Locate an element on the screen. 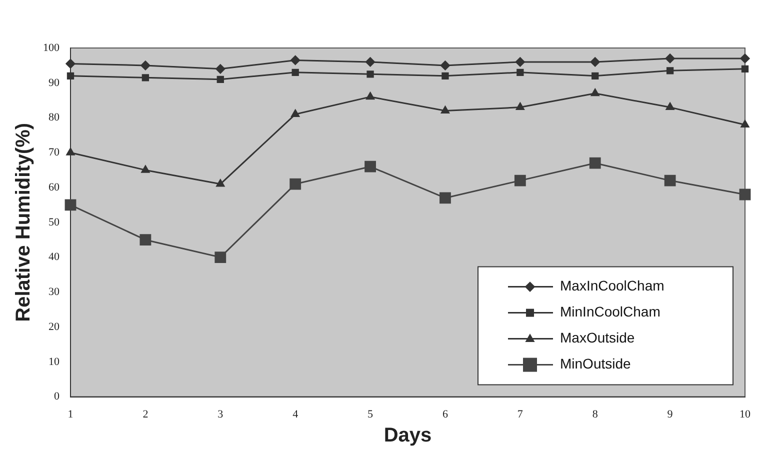 This screenshot has width=773, height=464. y-tick-label: 90 is located at coordinates (54, 82).